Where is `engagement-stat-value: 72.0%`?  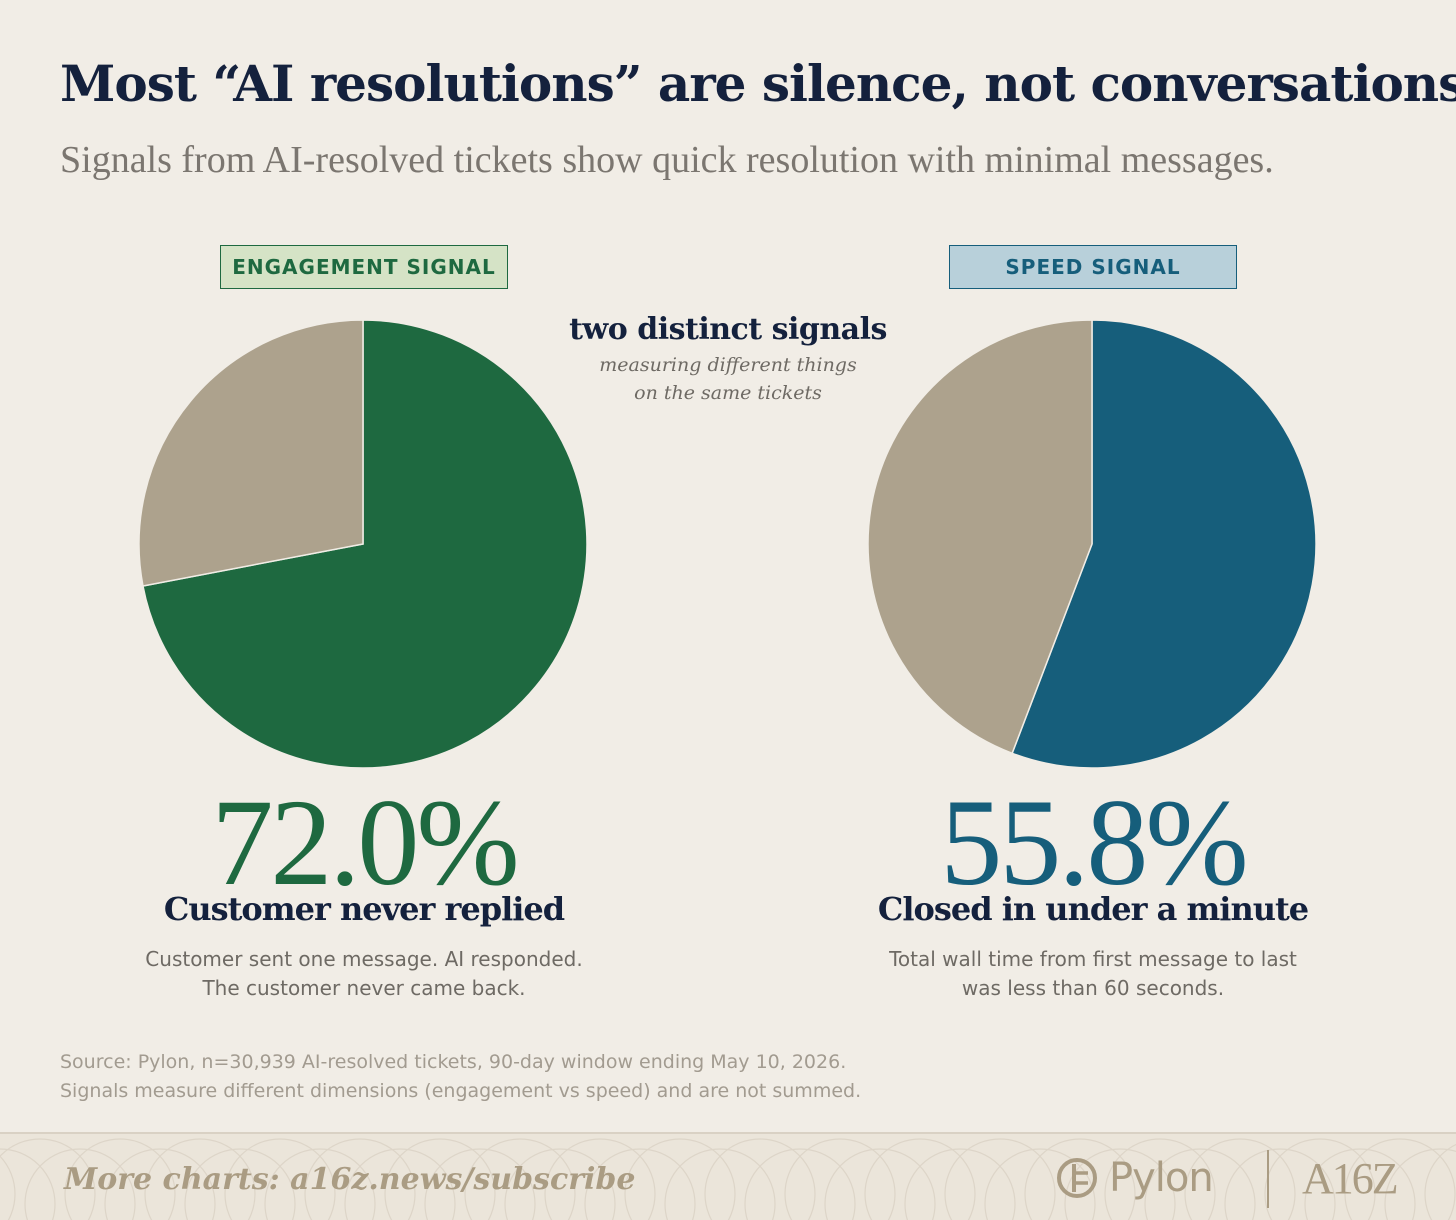 engagement-stat-value: 72.0% is located at coordinates (365, 842).